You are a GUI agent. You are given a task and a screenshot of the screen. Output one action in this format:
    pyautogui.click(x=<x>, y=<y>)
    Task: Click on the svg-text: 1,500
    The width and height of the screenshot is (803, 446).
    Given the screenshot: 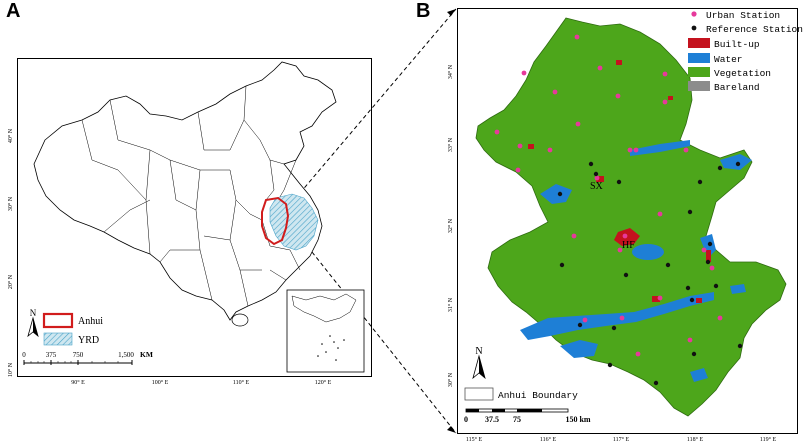 What is the action you would take?
    pyautogui.click(x=126, y=355)
    